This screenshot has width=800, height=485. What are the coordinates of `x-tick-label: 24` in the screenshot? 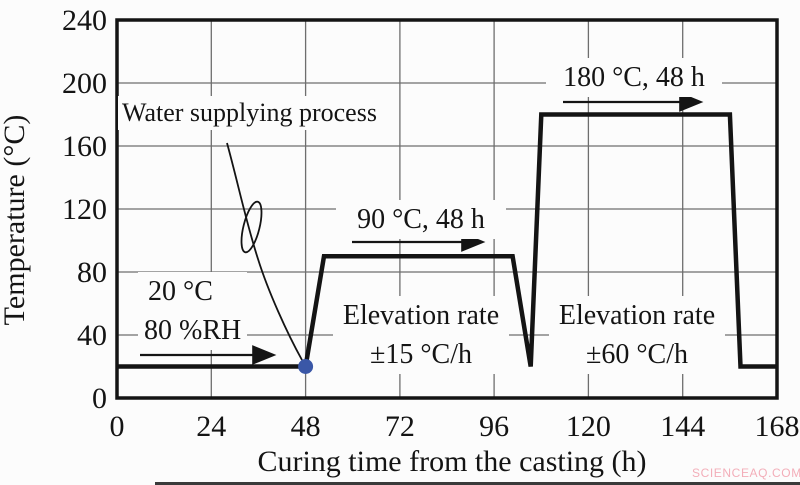 It's located at (211, 426).